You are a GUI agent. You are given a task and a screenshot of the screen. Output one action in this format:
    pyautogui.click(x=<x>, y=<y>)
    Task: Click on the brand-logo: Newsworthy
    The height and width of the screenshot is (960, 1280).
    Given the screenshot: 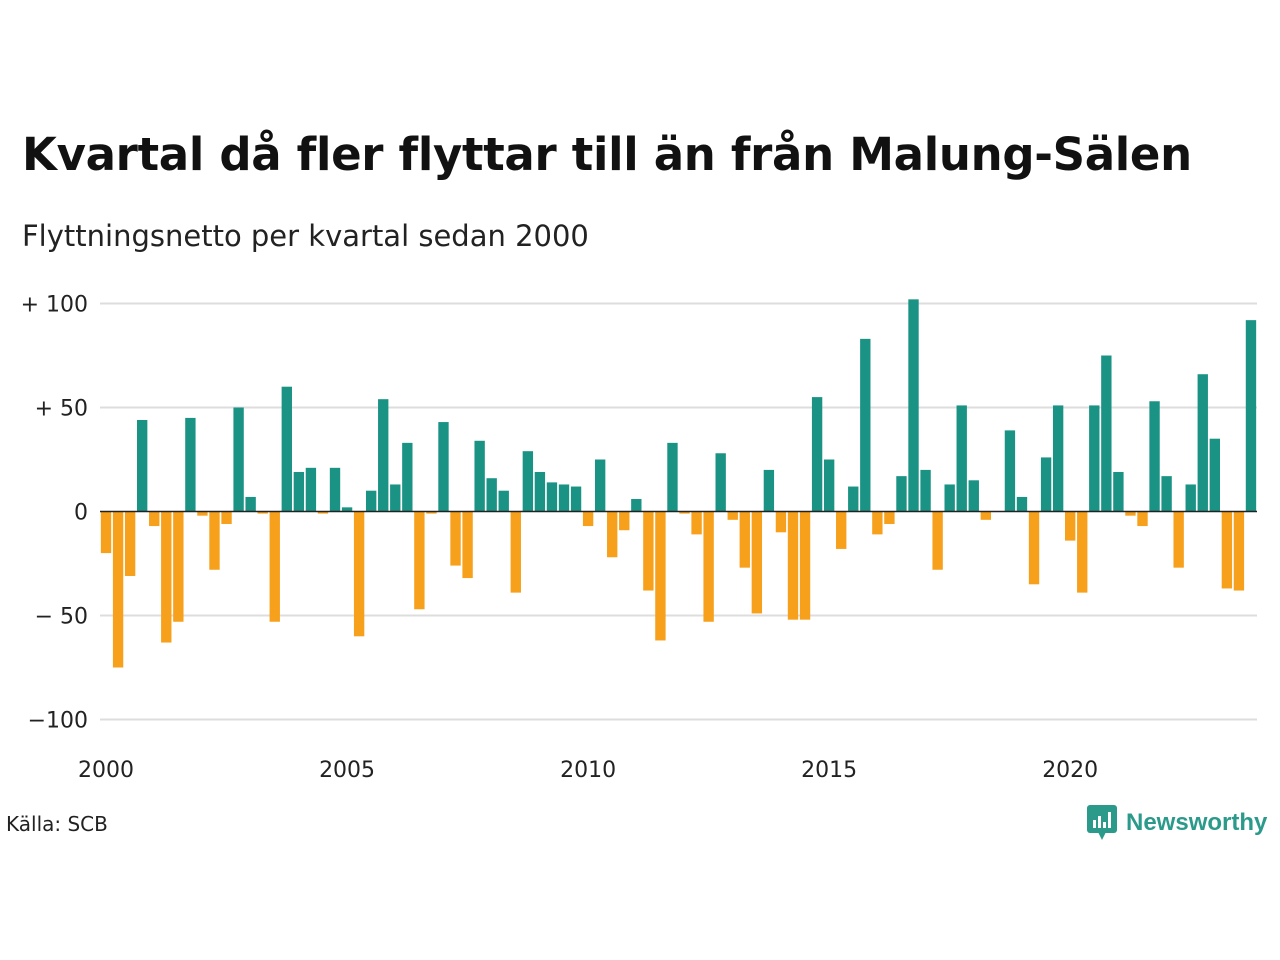 What is the action you would take?
    pyautogui.click(x=1177, y=823)
    